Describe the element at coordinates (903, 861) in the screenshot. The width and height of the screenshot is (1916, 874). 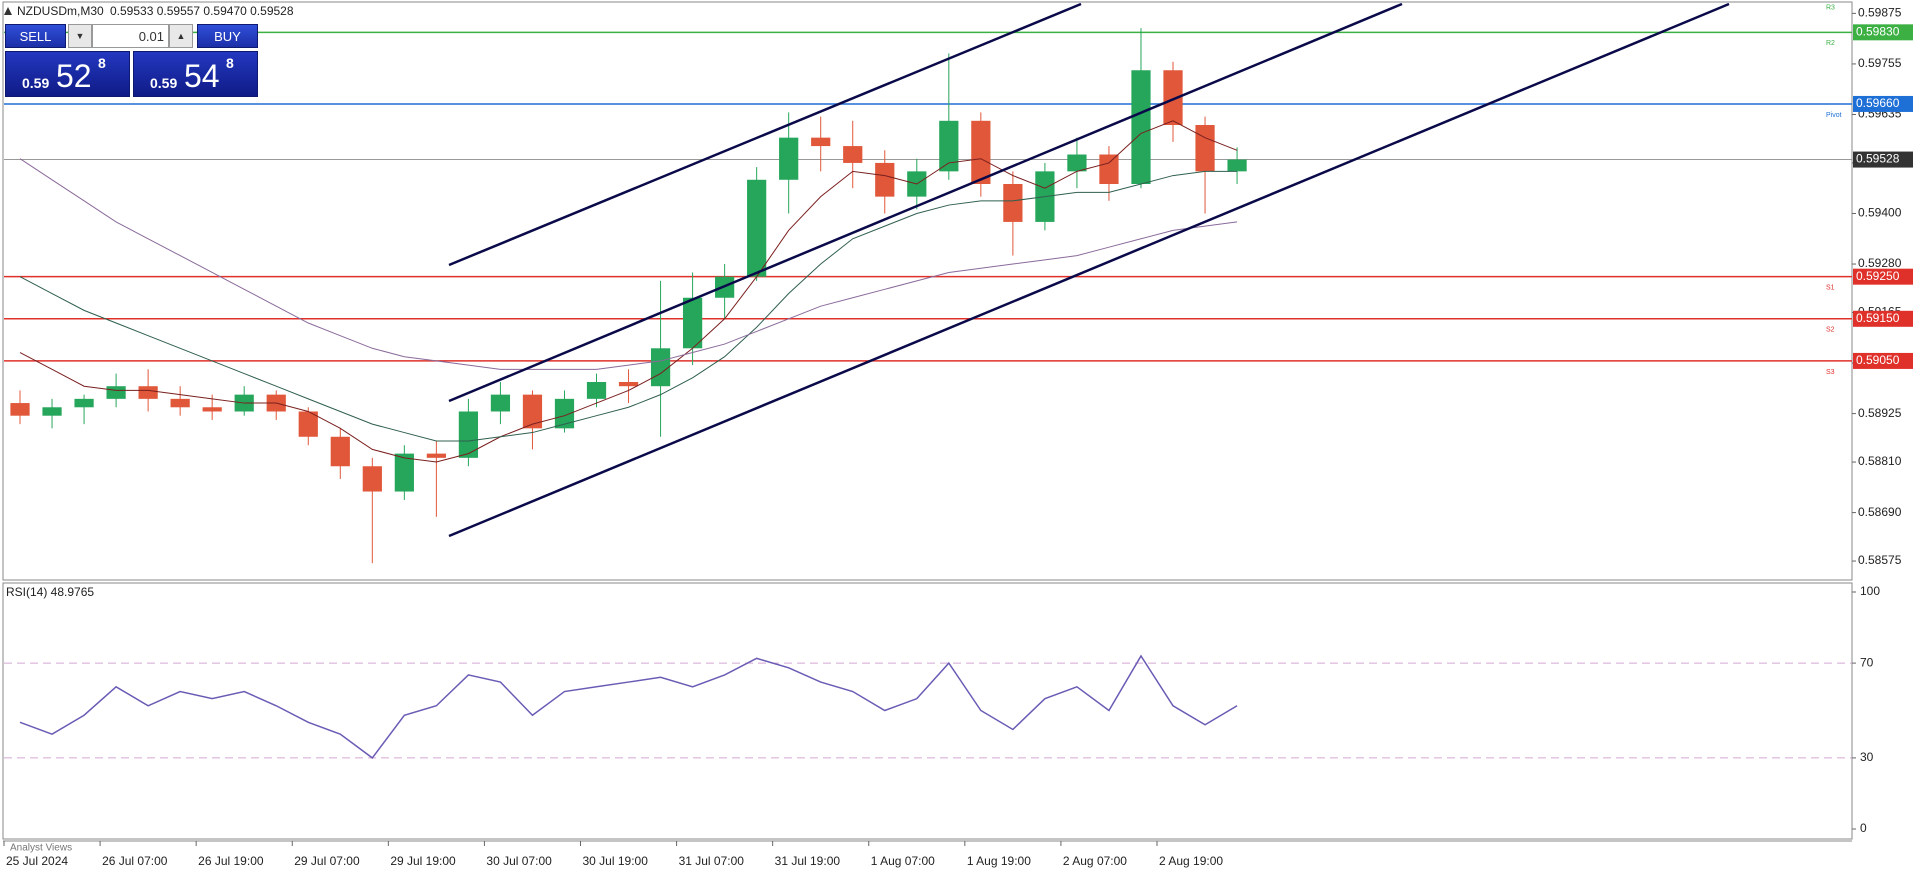
I see `x-tick-label: 1 Aug 07:00` at that location.